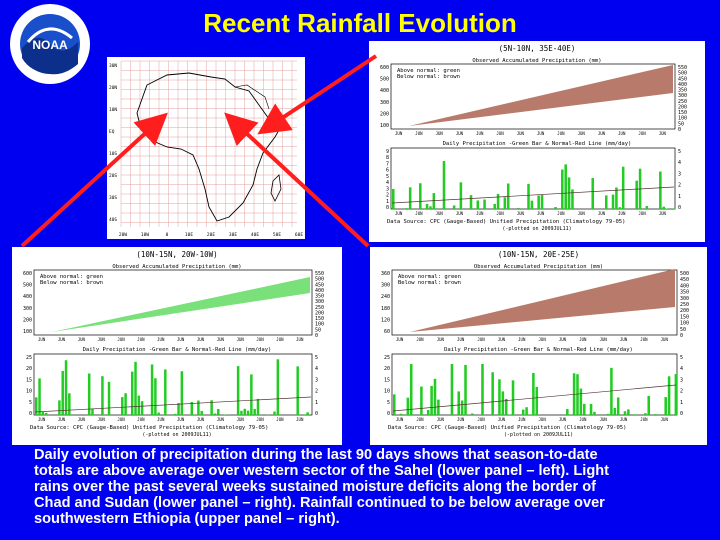 The image size is (720, 540). What do you see at coordinates (319, 291) in the screenshot?
I see `cum-y2tick: 400` at bounding box center [319, 291].